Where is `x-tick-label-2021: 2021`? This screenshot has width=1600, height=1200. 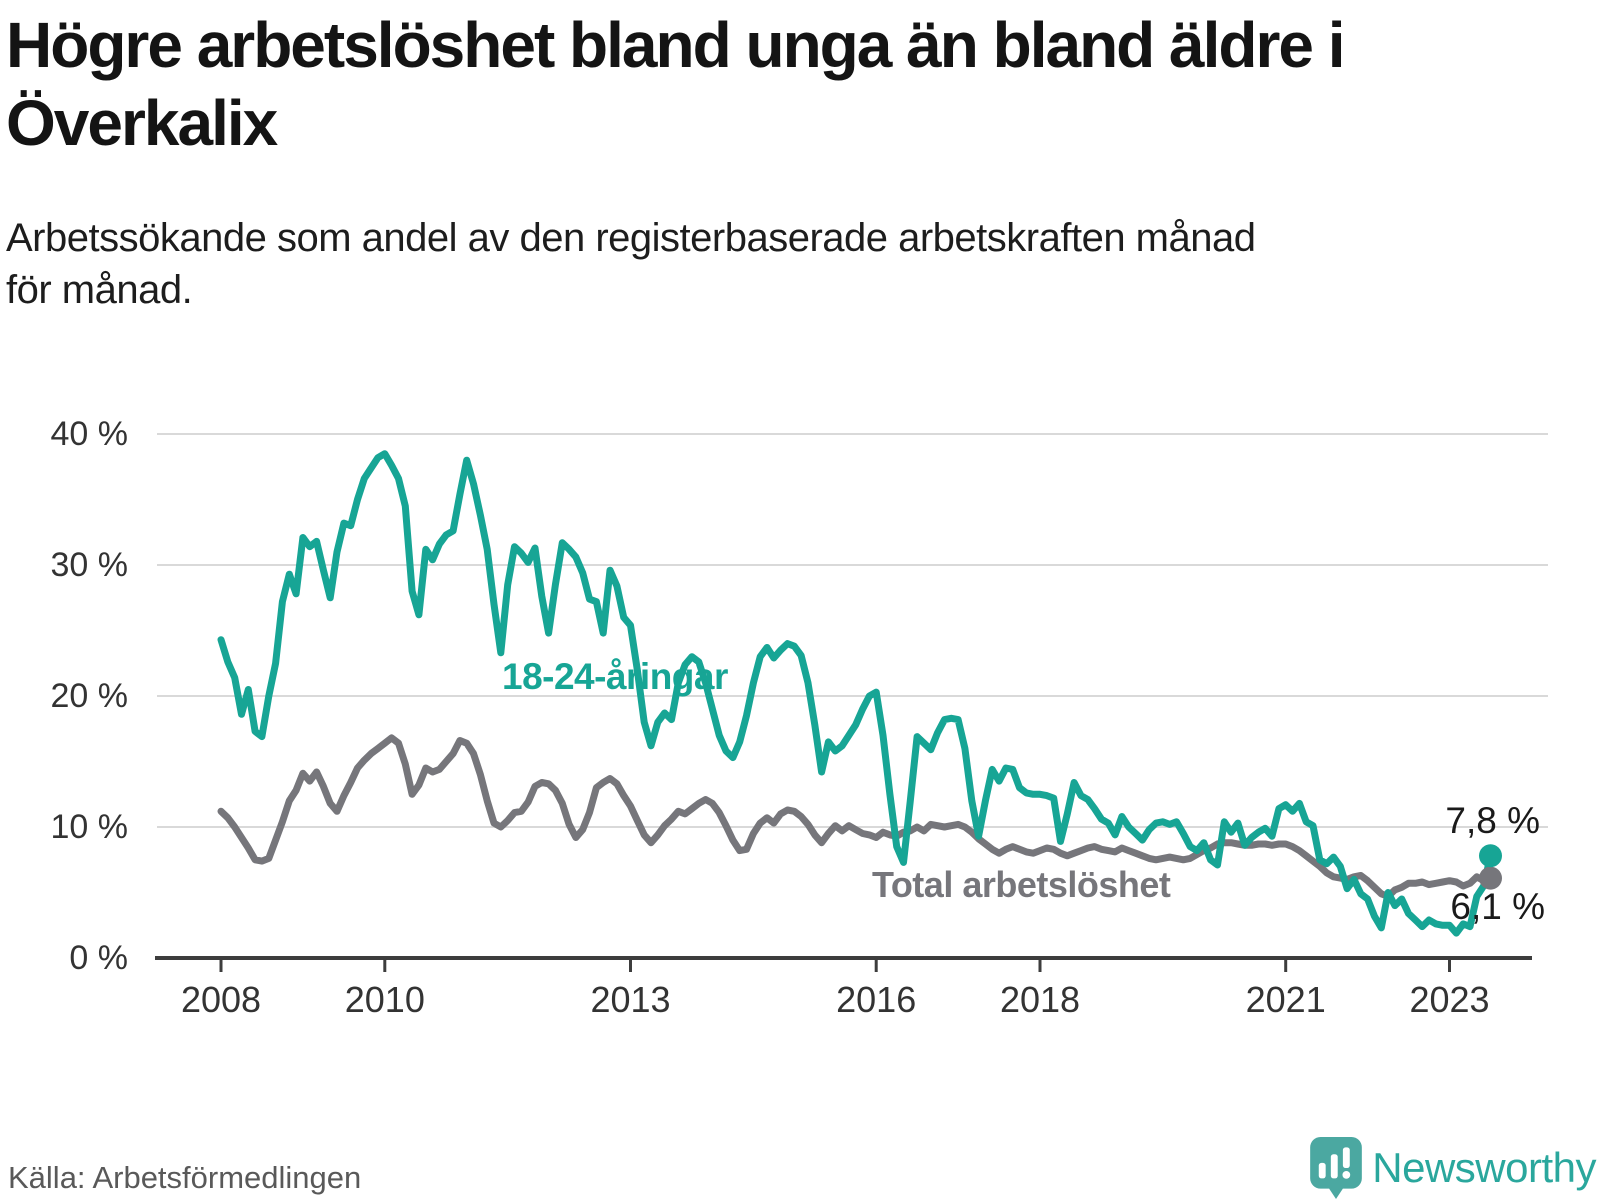 x-tick-label-2021: 2021 is located at coordinates (1285, 999).